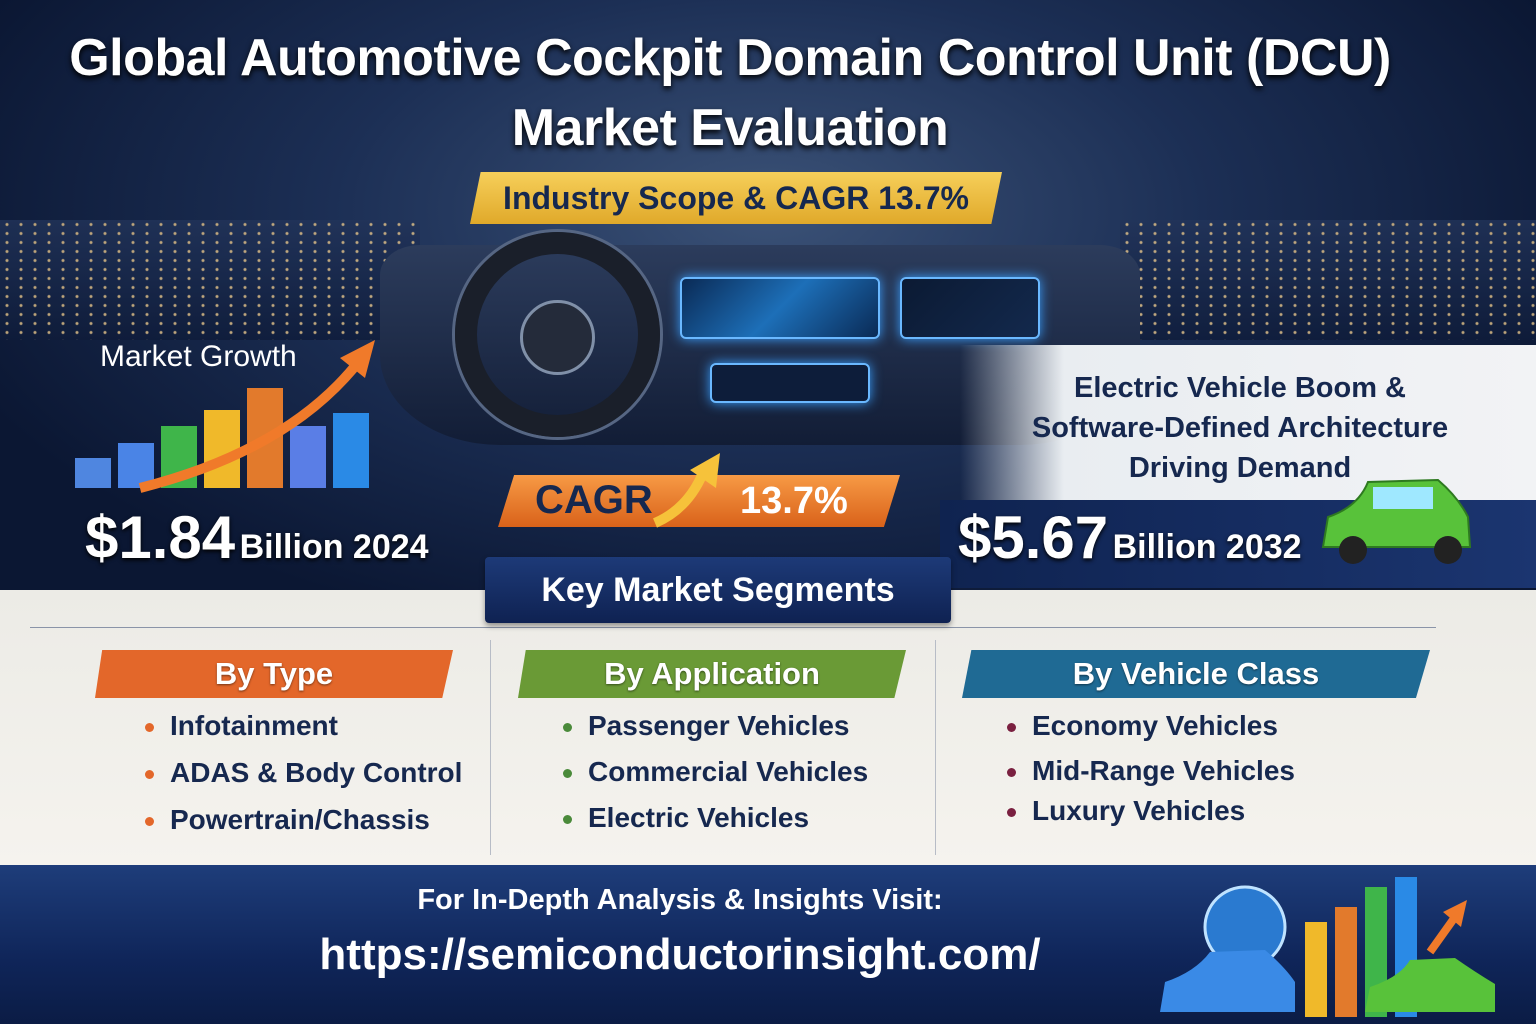  Describe the element at coordinates (160, 537) in the screenshot. I see `value: $1.84` at that location.